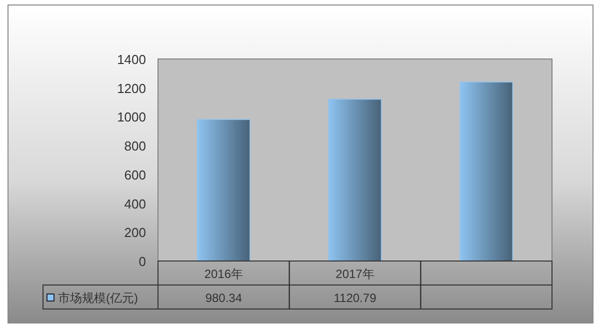 This screenshot has width=600, height=329. Describe the element at coordinates (131, 117) in the screenshot. I see `y-tick-label: 1000` at that location.